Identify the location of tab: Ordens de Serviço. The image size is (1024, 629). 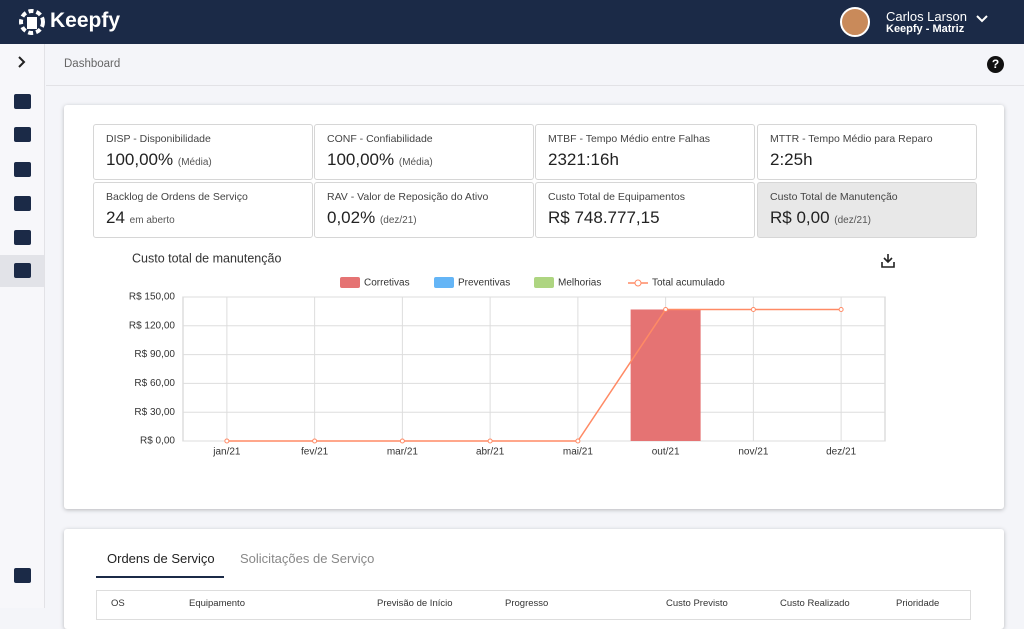
(161, 558).